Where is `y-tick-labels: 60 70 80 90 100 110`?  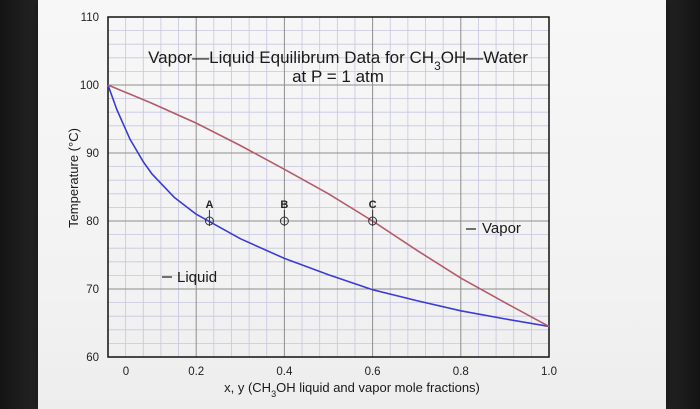 y-tick-labels: 60 70 80 90 100 110 is located at coordinates (89, 188).